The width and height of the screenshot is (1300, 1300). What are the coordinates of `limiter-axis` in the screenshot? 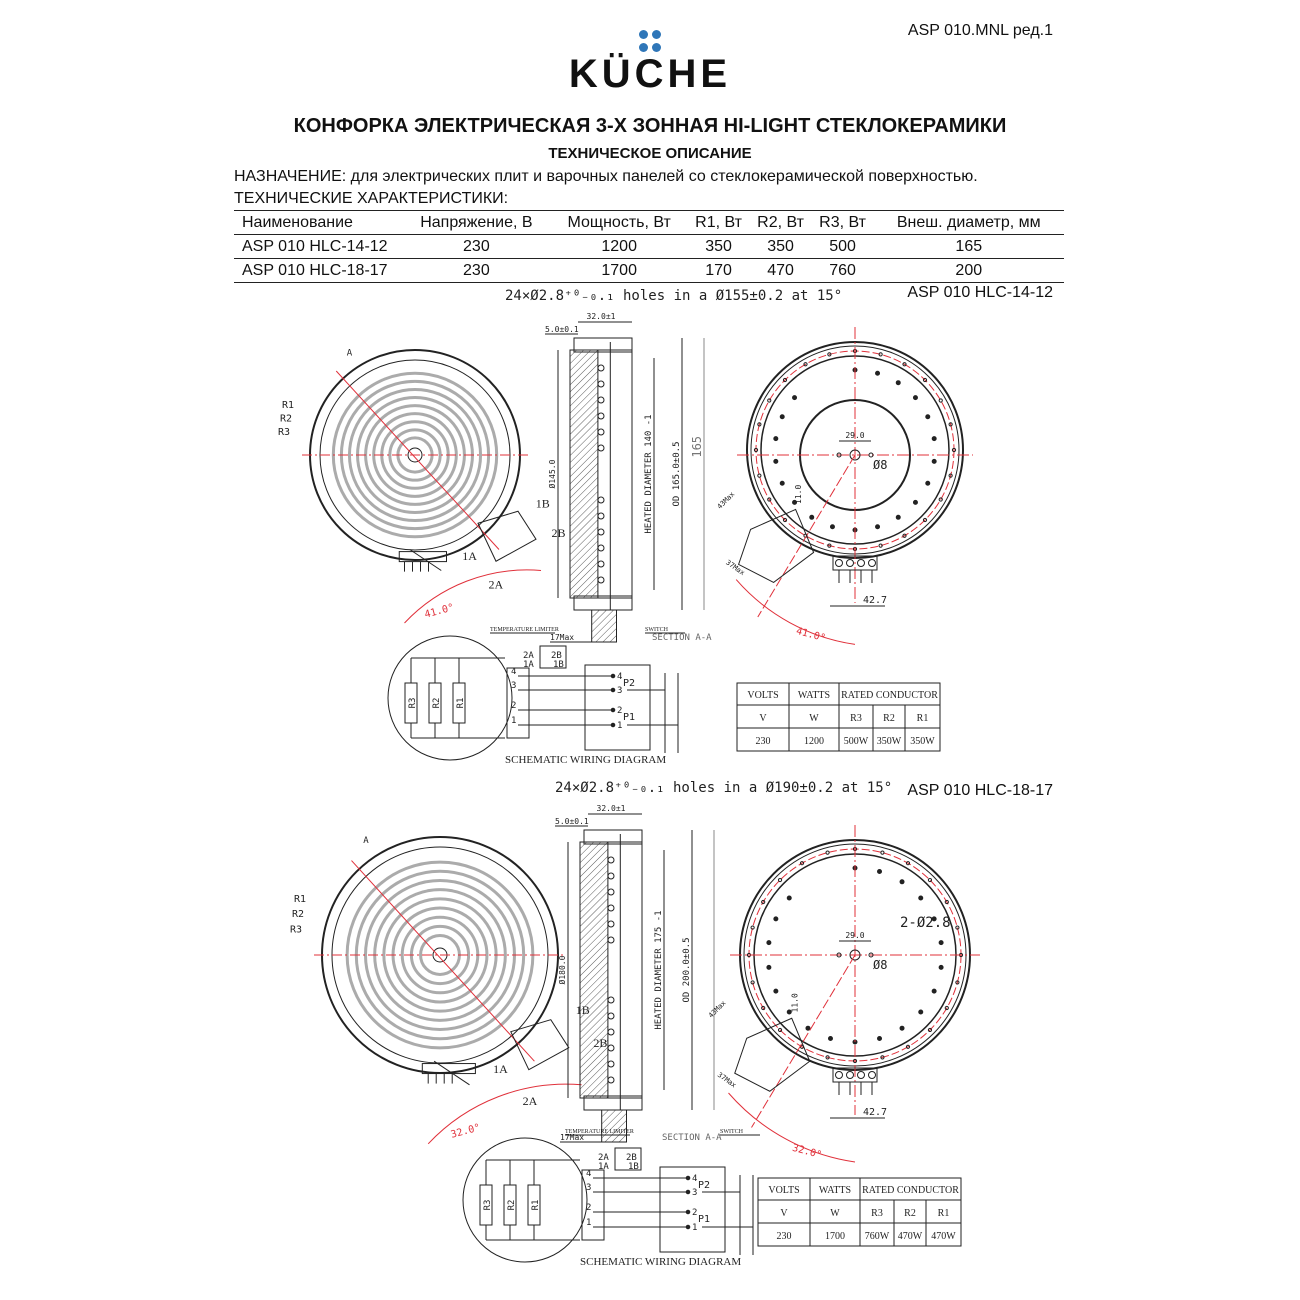 It's located at (803, 1041).